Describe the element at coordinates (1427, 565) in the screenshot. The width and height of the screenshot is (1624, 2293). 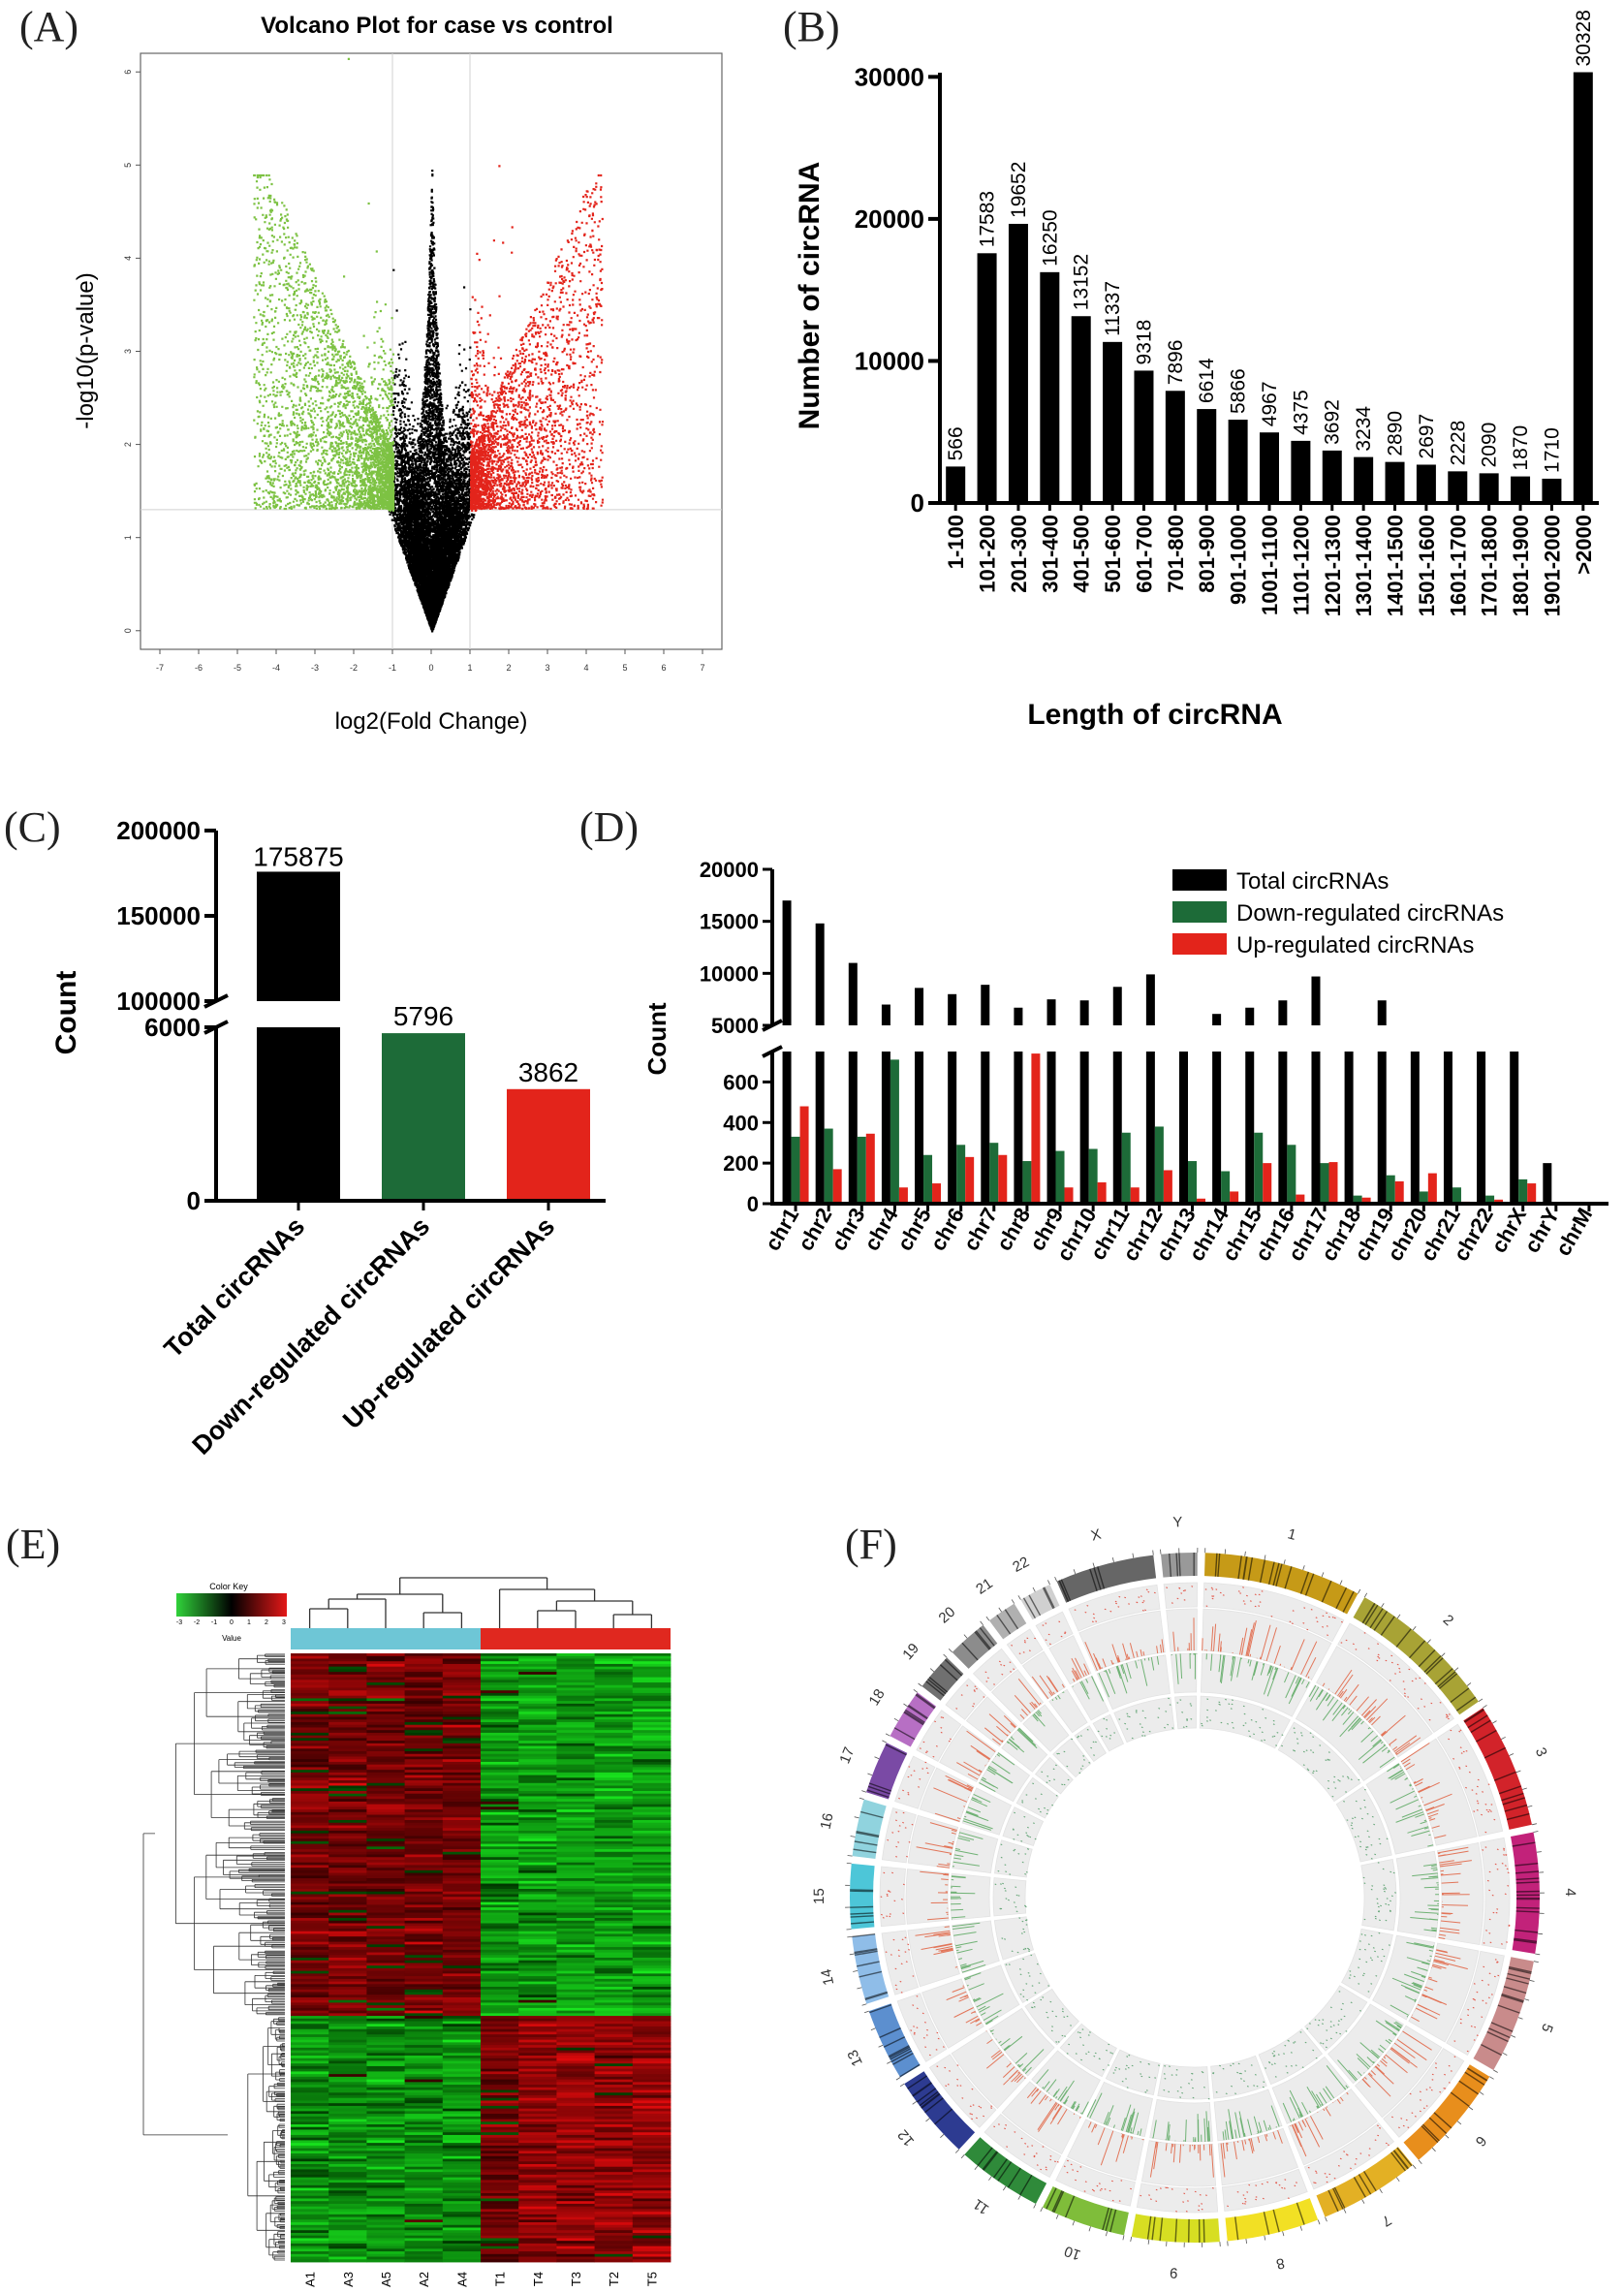
I see `length-category-label: 1501-1600` at that location.